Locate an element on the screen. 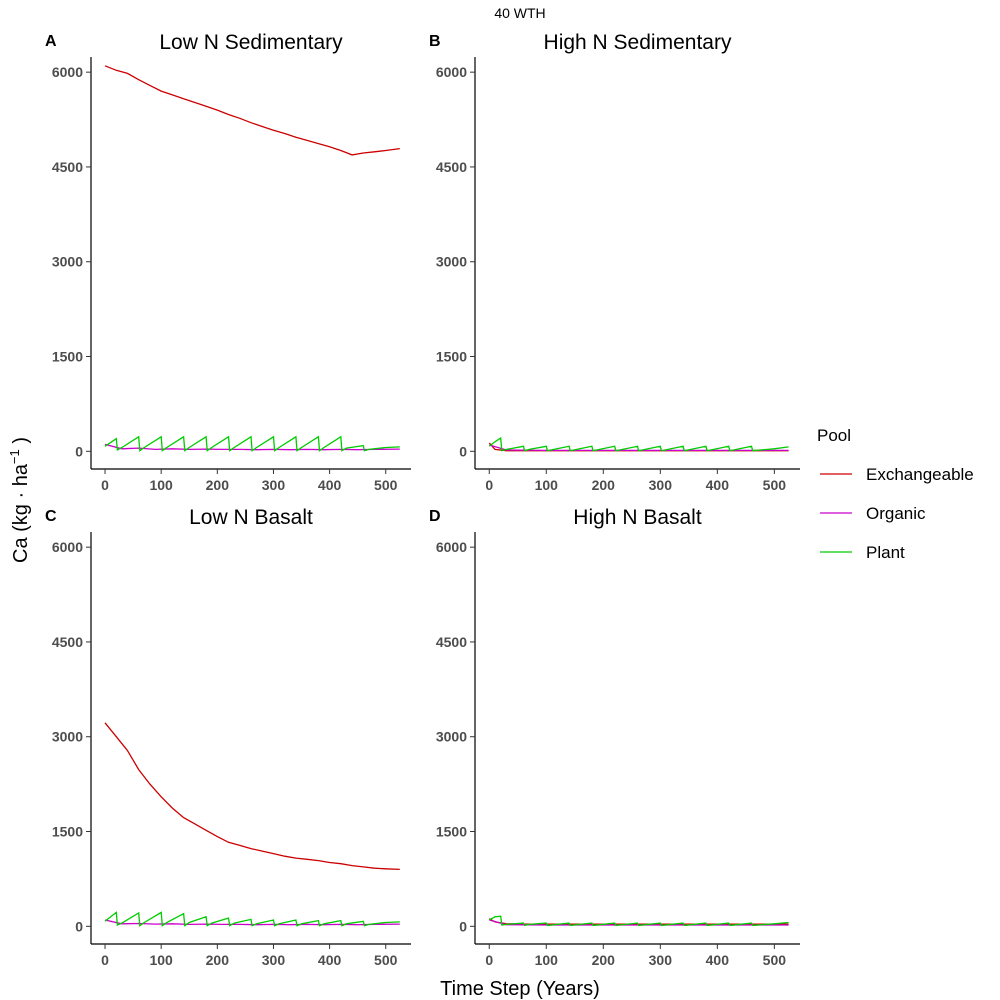 The image size is (1000, 1000). legend-label-plant: Plant is located at coordinates (885, 552).